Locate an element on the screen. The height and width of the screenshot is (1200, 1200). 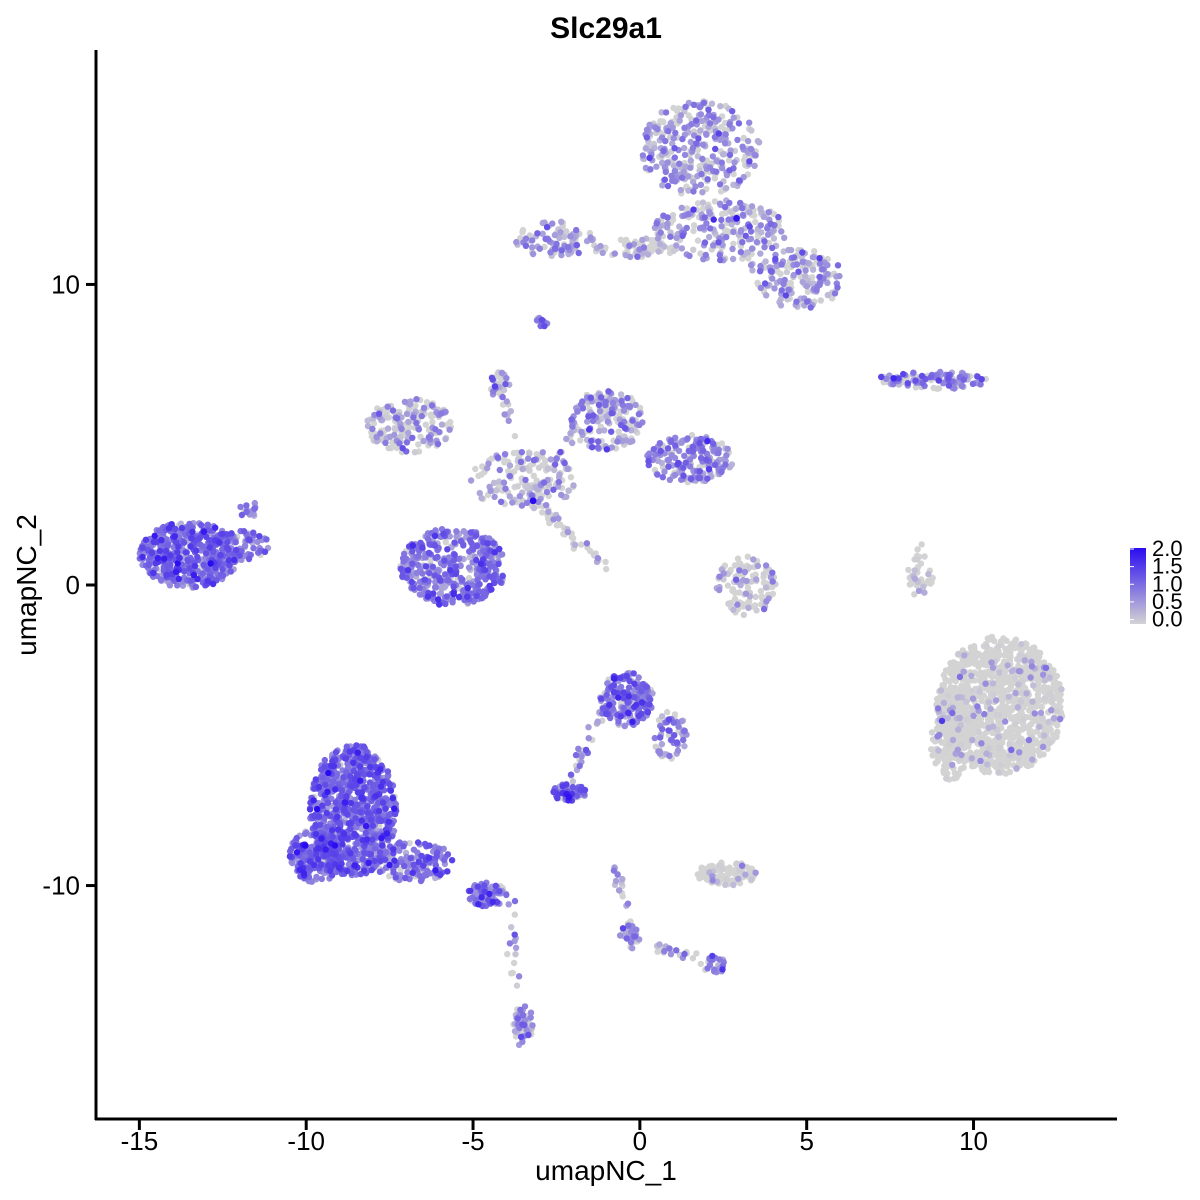
chart-title: Slc29a1 is located at coordinates (606, 28).